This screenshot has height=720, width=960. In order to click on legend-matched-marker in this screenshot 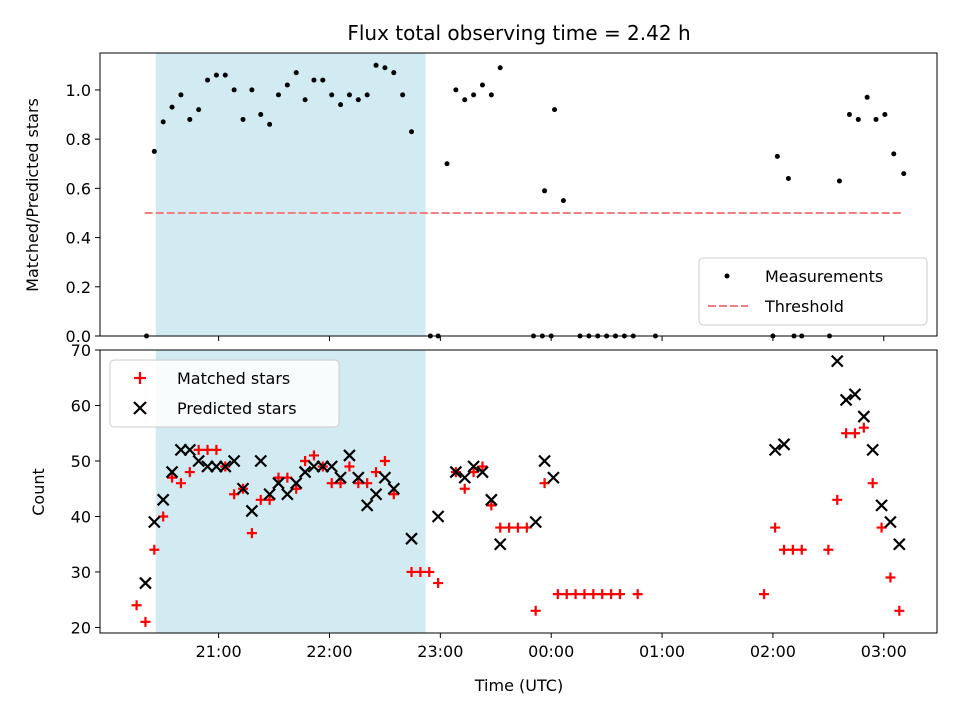, I will do `click(140, 378)`.